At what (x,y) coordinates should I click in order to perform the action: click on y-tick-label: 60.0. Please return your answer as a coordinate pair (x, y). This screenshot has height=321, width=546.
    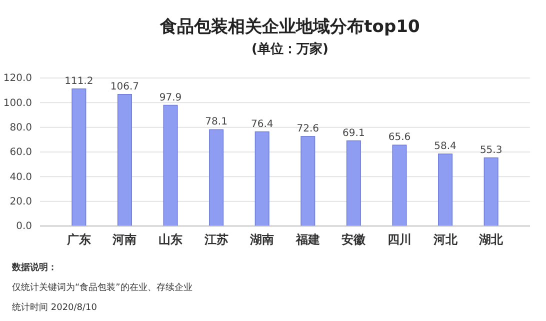
    Looking at the image, I should click on (21, 152).